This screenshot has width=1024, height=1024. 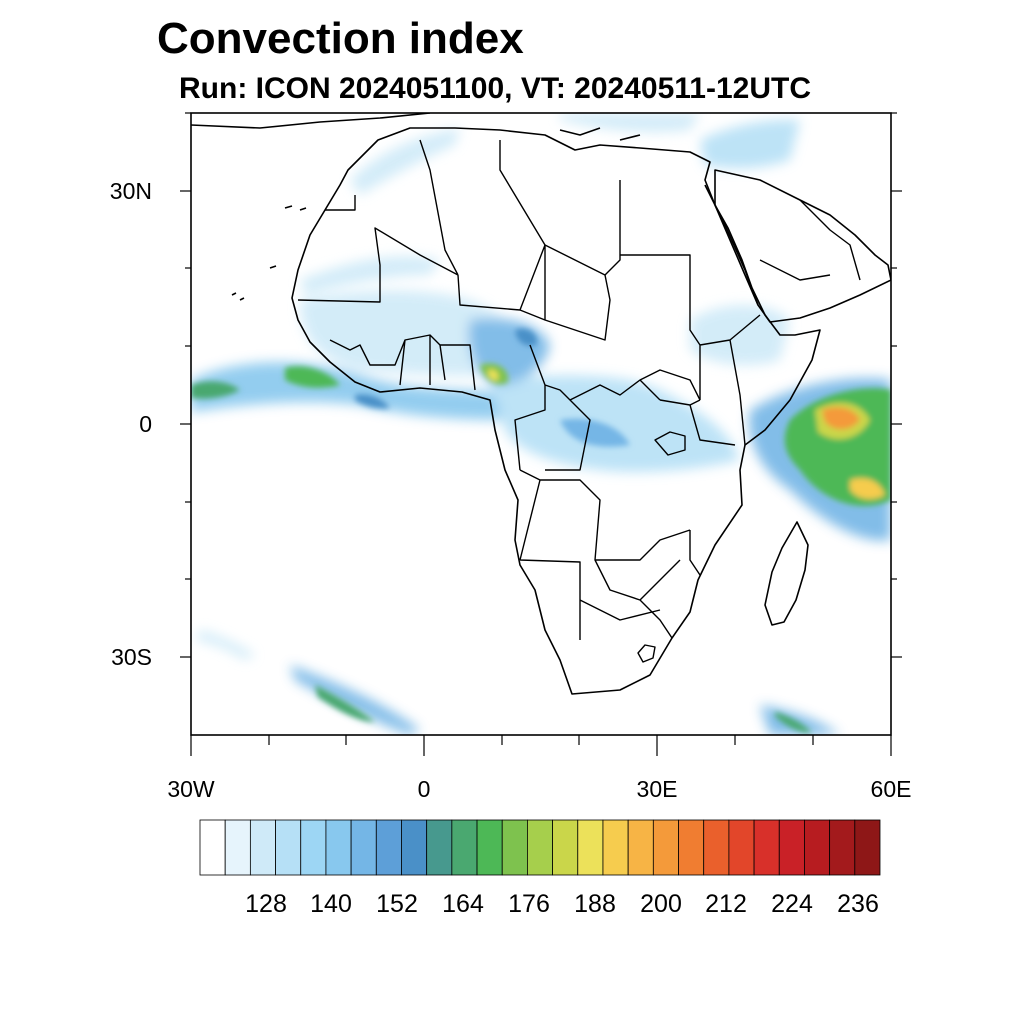 What do you see at coordinates (562, 904) in the screenshot?
I see `colorbar-labels: 128 140 152 164 176 188 200 212 224 236` at bounding box center [562, 904].